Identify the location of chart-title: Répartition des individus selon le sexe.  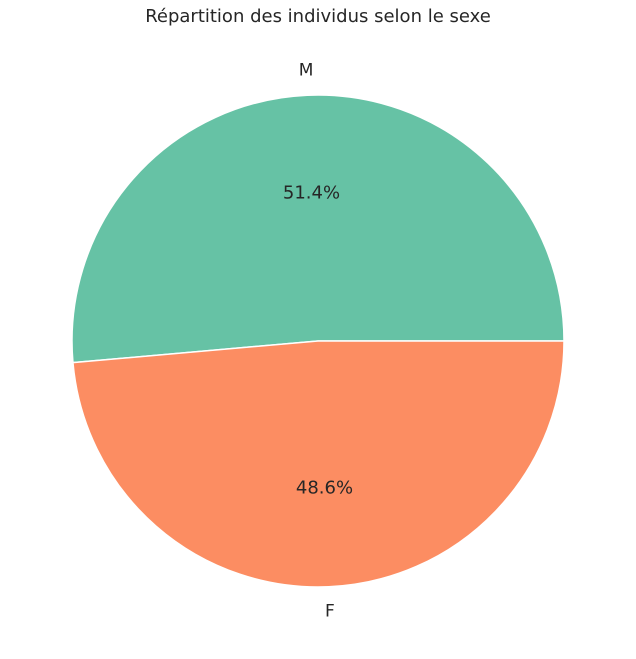
(318, 16).